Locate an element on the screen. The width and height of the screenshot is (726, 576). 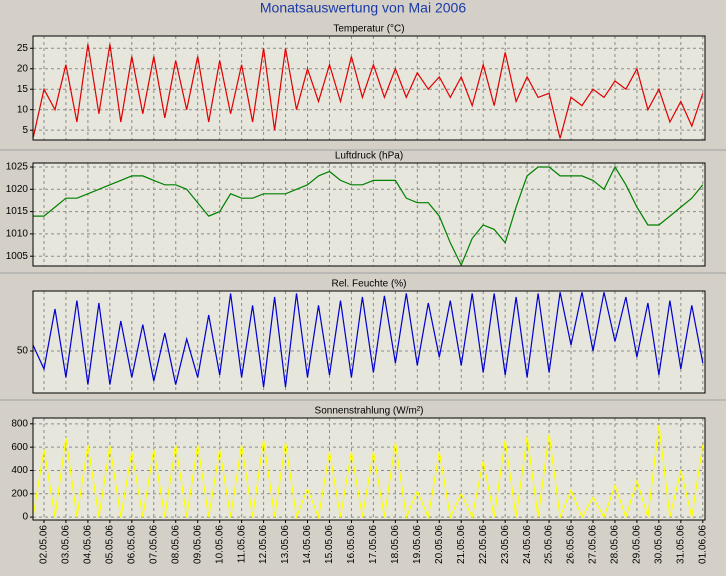
y-tick-label: 1015 is located at coordinates (17, 211).